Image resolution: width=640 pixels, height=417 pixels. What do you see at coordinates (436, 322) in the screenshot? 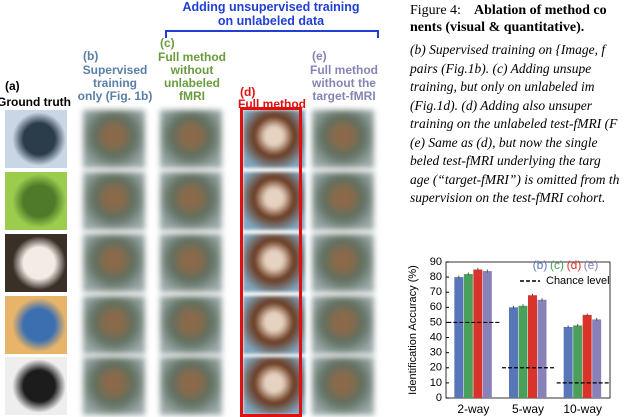
I see `y-tick-label: 50` at bounding box center [436, 322].